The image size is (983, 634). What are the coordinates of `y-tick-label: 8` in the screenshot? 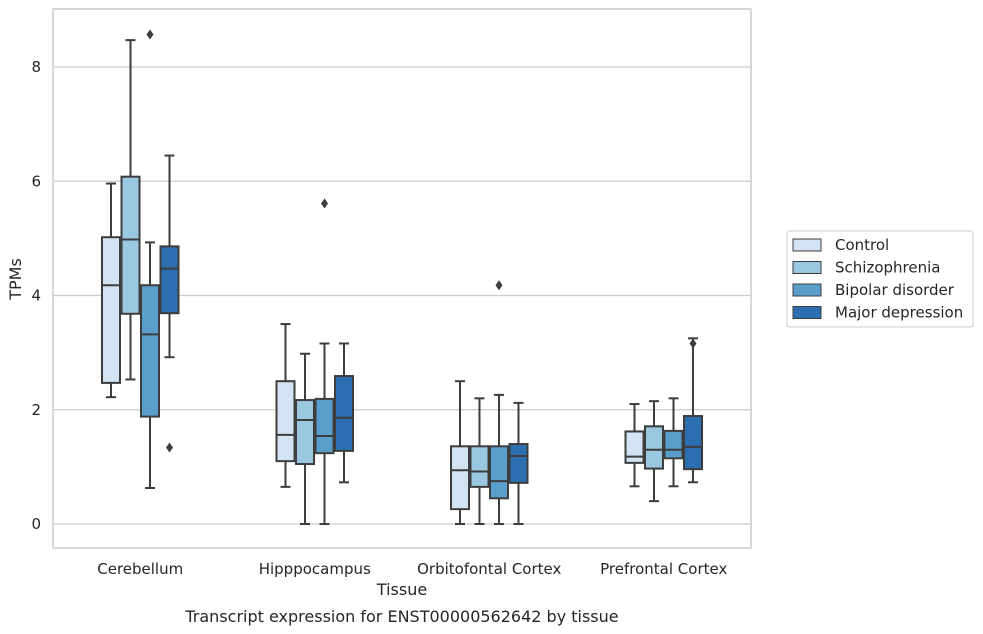 It's located at (36, 67).